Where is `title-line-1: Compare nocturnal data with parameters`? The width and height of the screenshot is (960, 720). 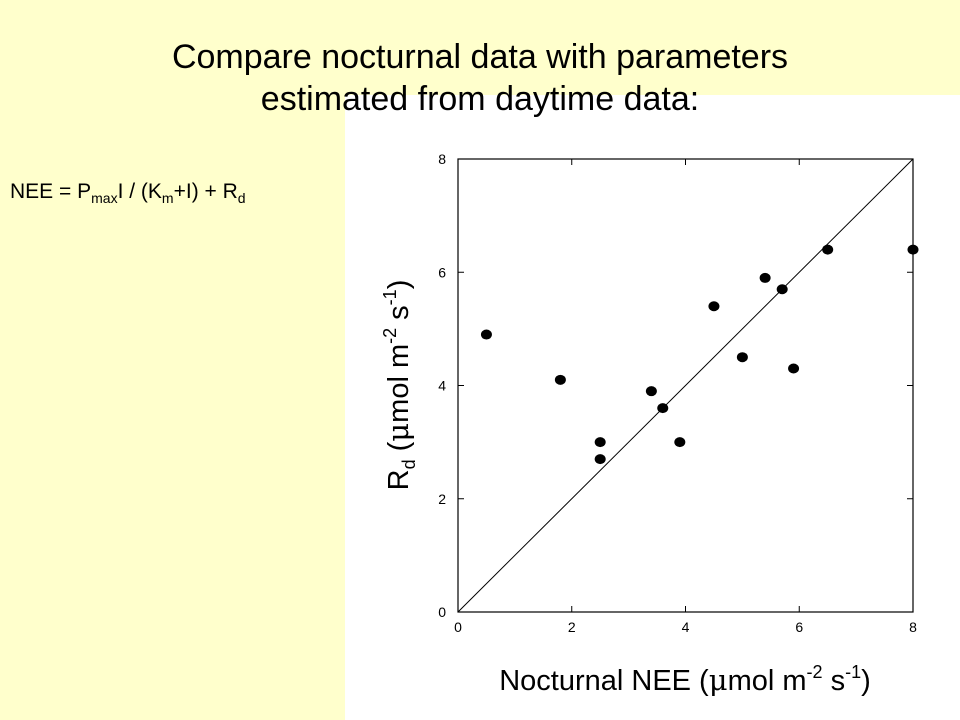 title-line-1: Compare nocturnal data with parameters is located at coordinates (480, 57).